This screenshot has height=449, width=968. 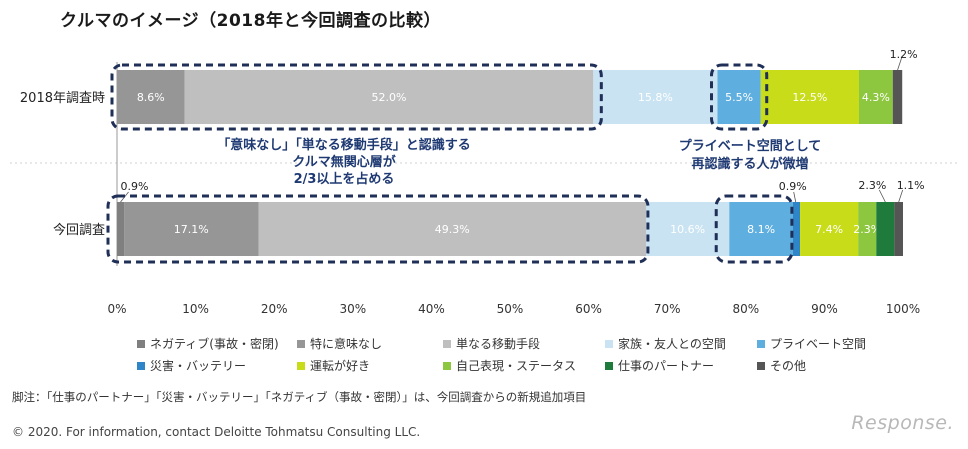 I want to click on x-tick-label: 0%, so click(x=116, y=309).